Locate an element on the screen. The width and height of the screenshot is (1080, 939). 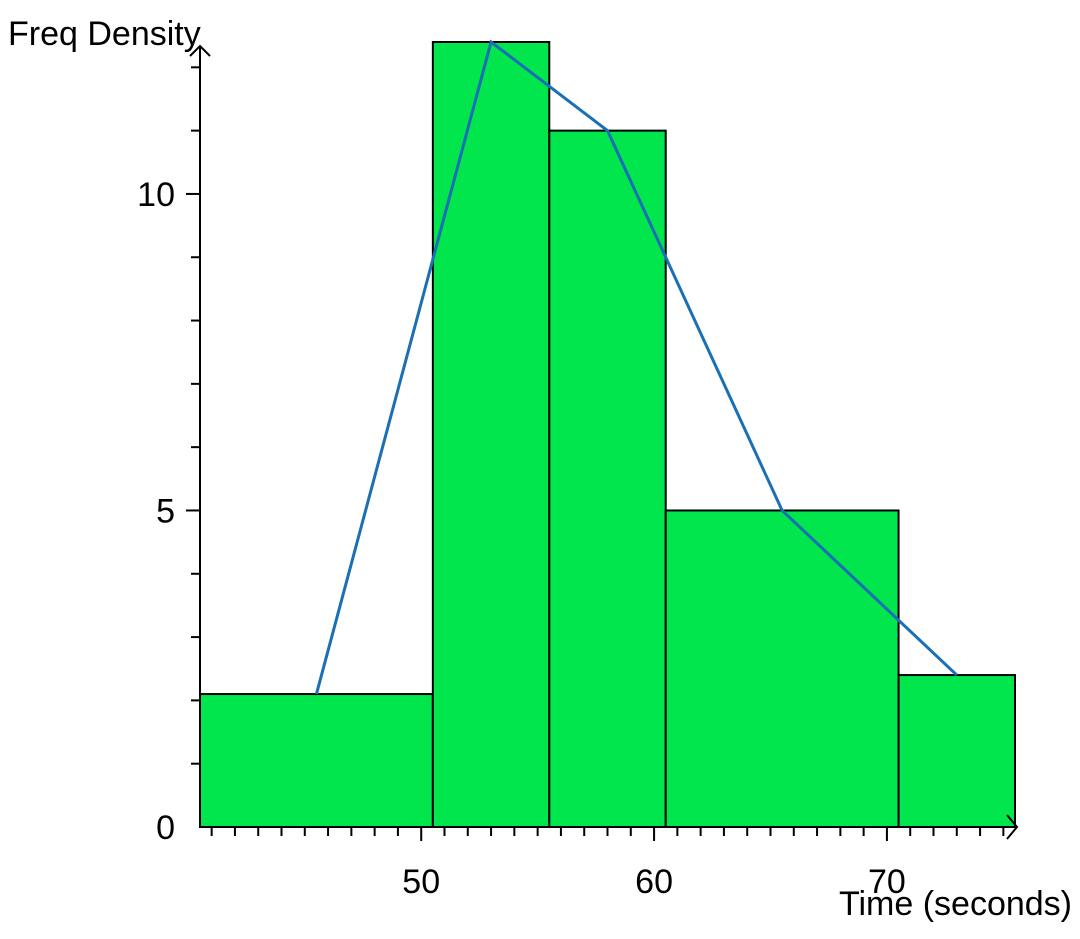
x-axis-label: Time (seconds) is located at coordinates (955, 904).